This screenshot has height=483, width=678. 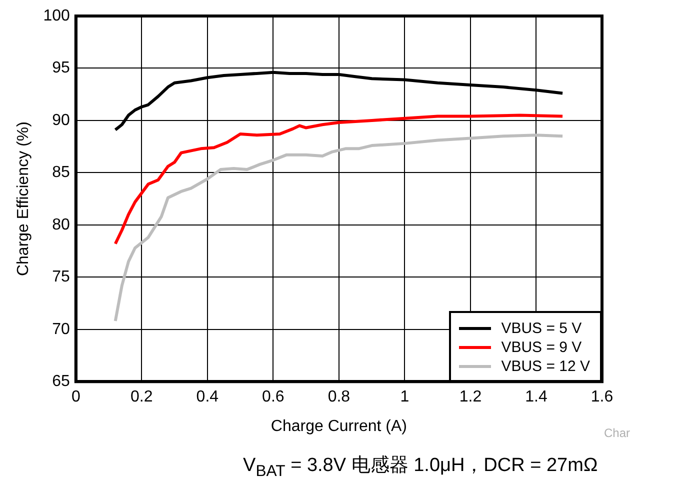 What do you see at coordinates (273, 397) in the screenshot?
I see `x-tick-label: 0.6` at bounding box center [273, 397].